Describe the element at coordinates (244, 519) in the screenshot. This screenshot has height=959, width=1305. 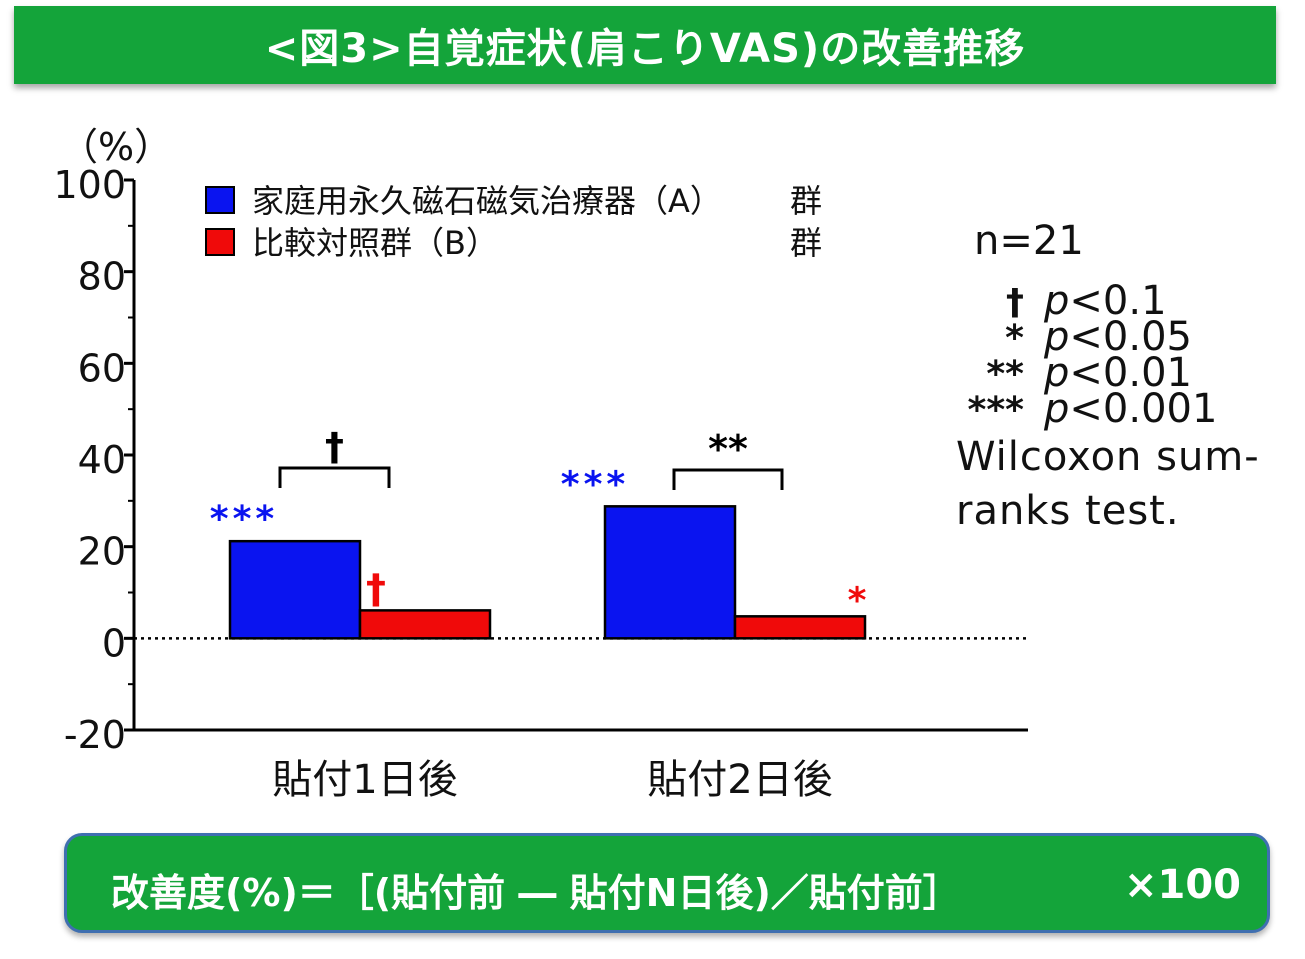
I see `sig-marker-a-day1: ***` at that location.